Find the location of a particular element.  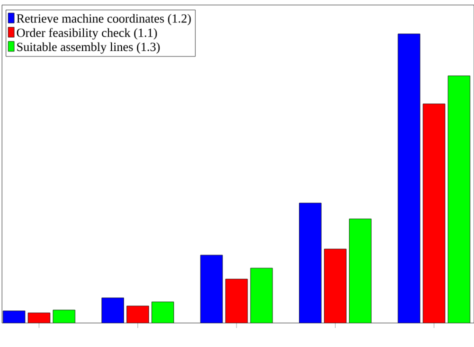

legend-label: Order feasibility check (1.1) is located at coordinates (86, 34).